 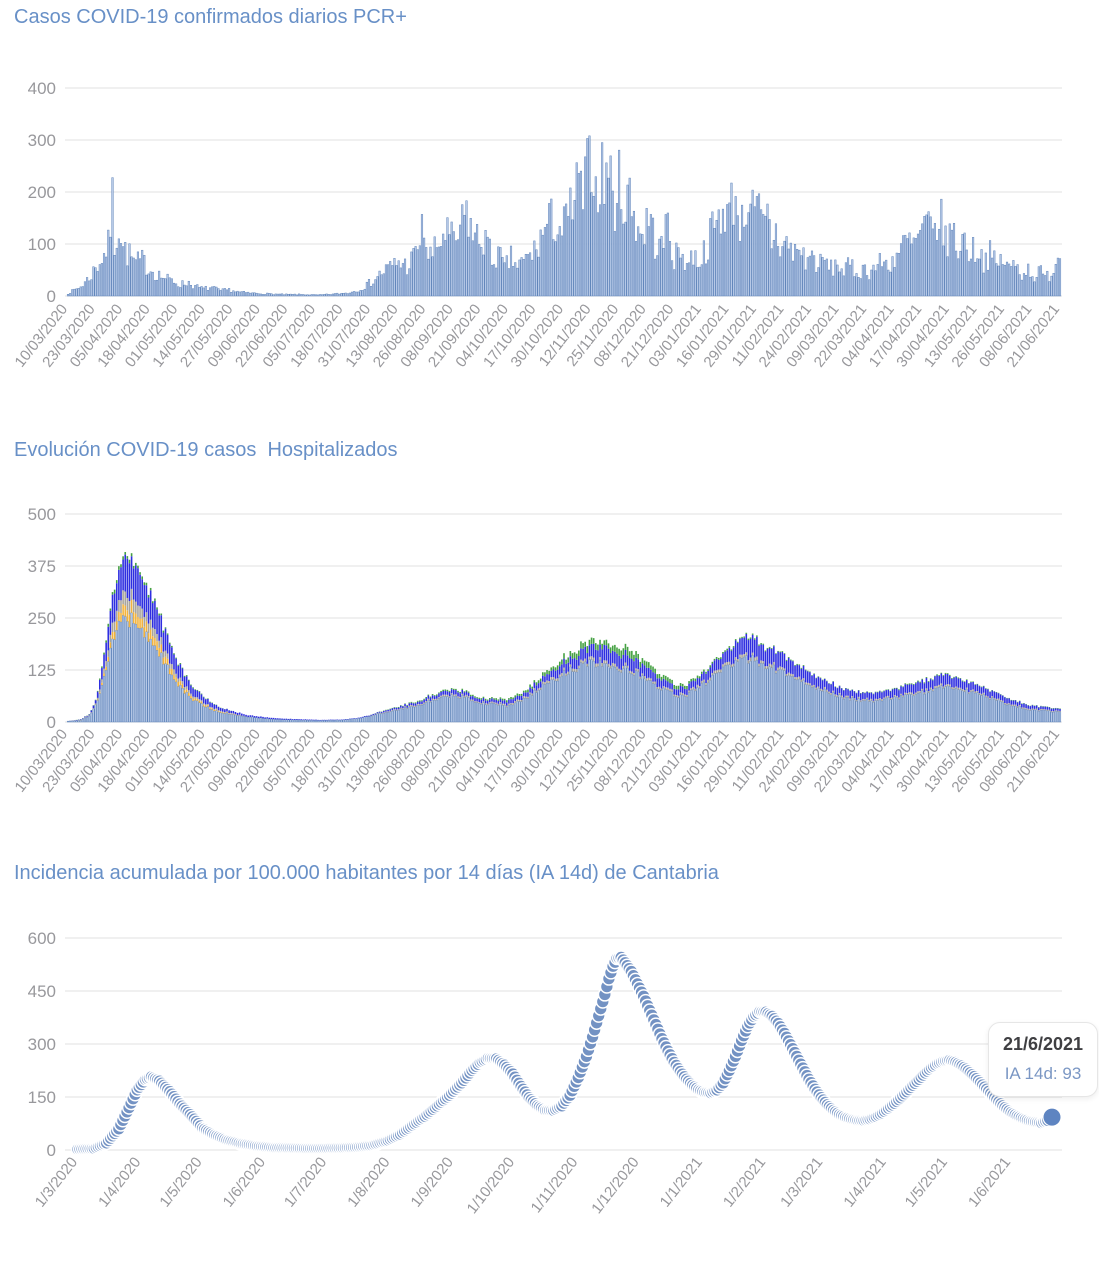 I want to click on svg-text: 375, so click(x=42, y=566).